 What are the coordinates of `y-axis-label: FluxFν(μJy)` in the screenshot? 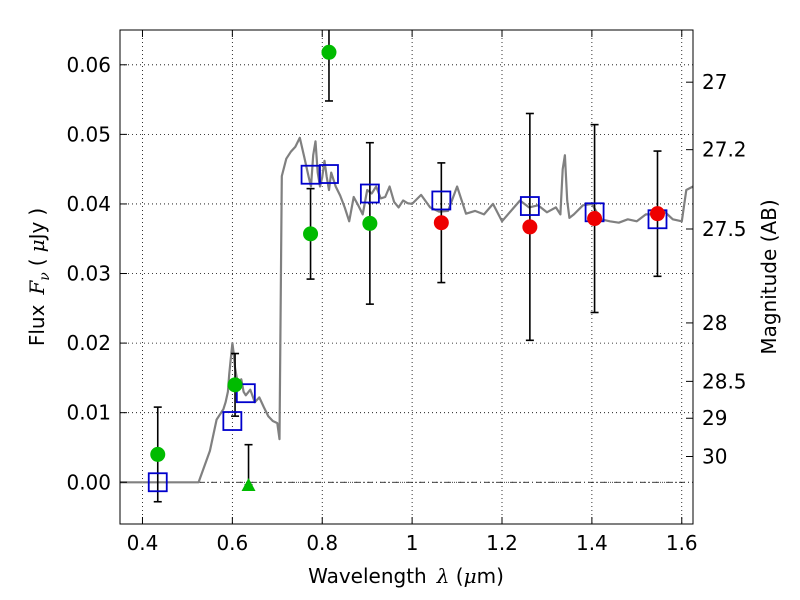 It's located at (39, 277).